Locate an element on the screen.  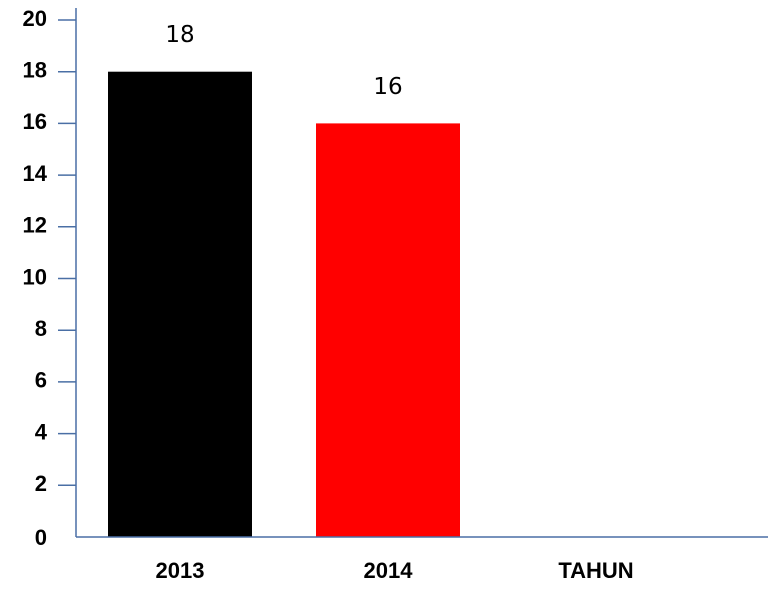
y-tick-label: 2 is located at coordinates (41, 483).